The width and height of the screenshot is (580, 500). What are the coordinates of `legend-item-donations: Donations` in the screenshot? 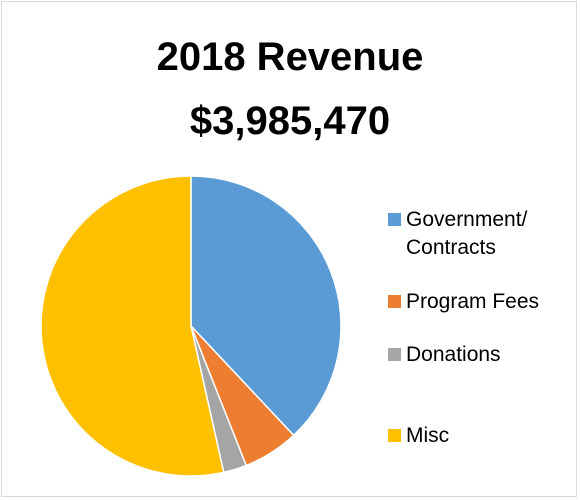 It's located at (484, 355).